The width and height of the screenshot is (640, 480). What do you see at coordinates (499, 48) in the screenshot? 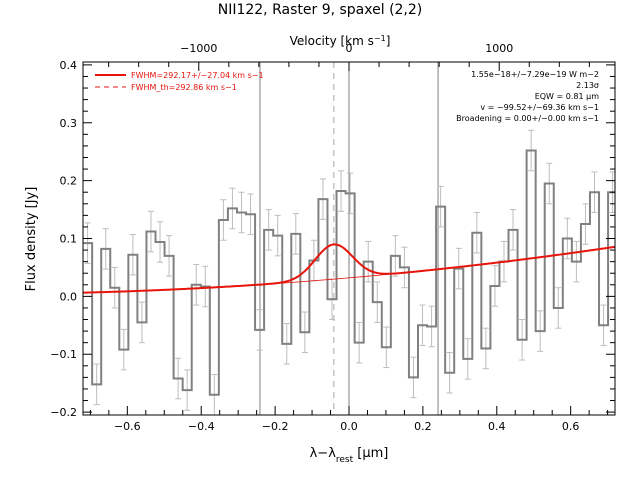
I see `top-tick-label-2: 1000` at bounding box center [499, 48].